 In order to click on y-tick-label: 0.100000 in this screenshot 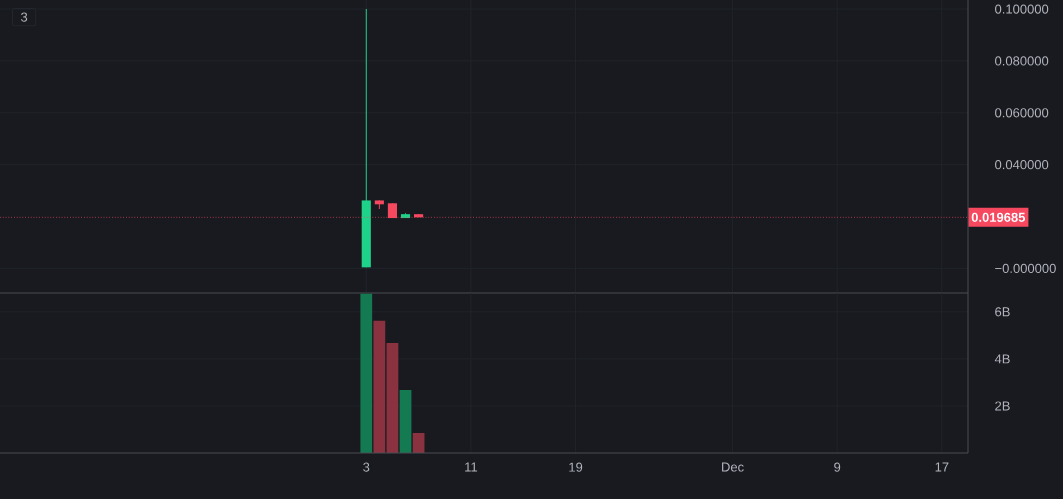, I will do `click(1022, 9)`.